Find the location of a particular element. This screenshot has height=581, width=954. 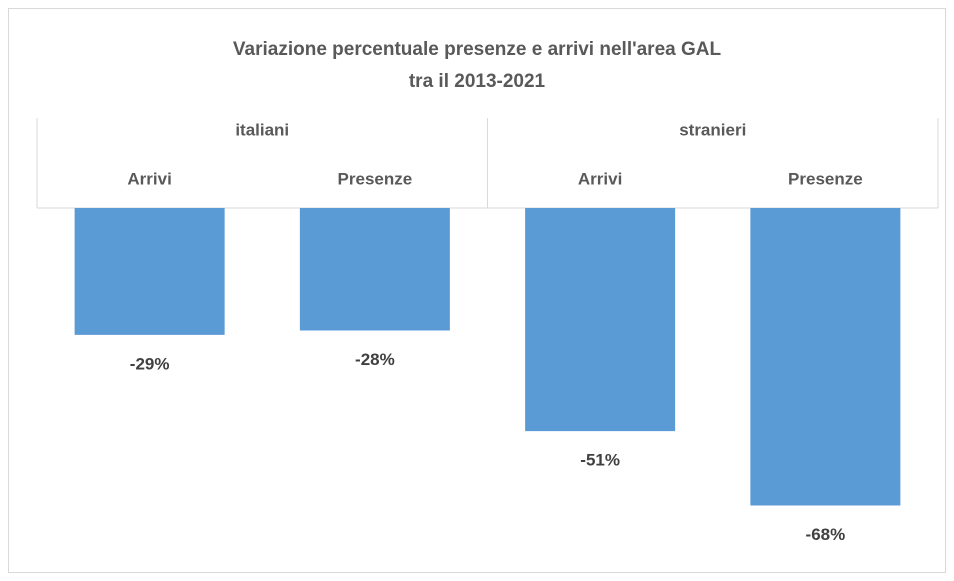

chart-title: tra il 2013-2021 is located at coordinates (477, 81).